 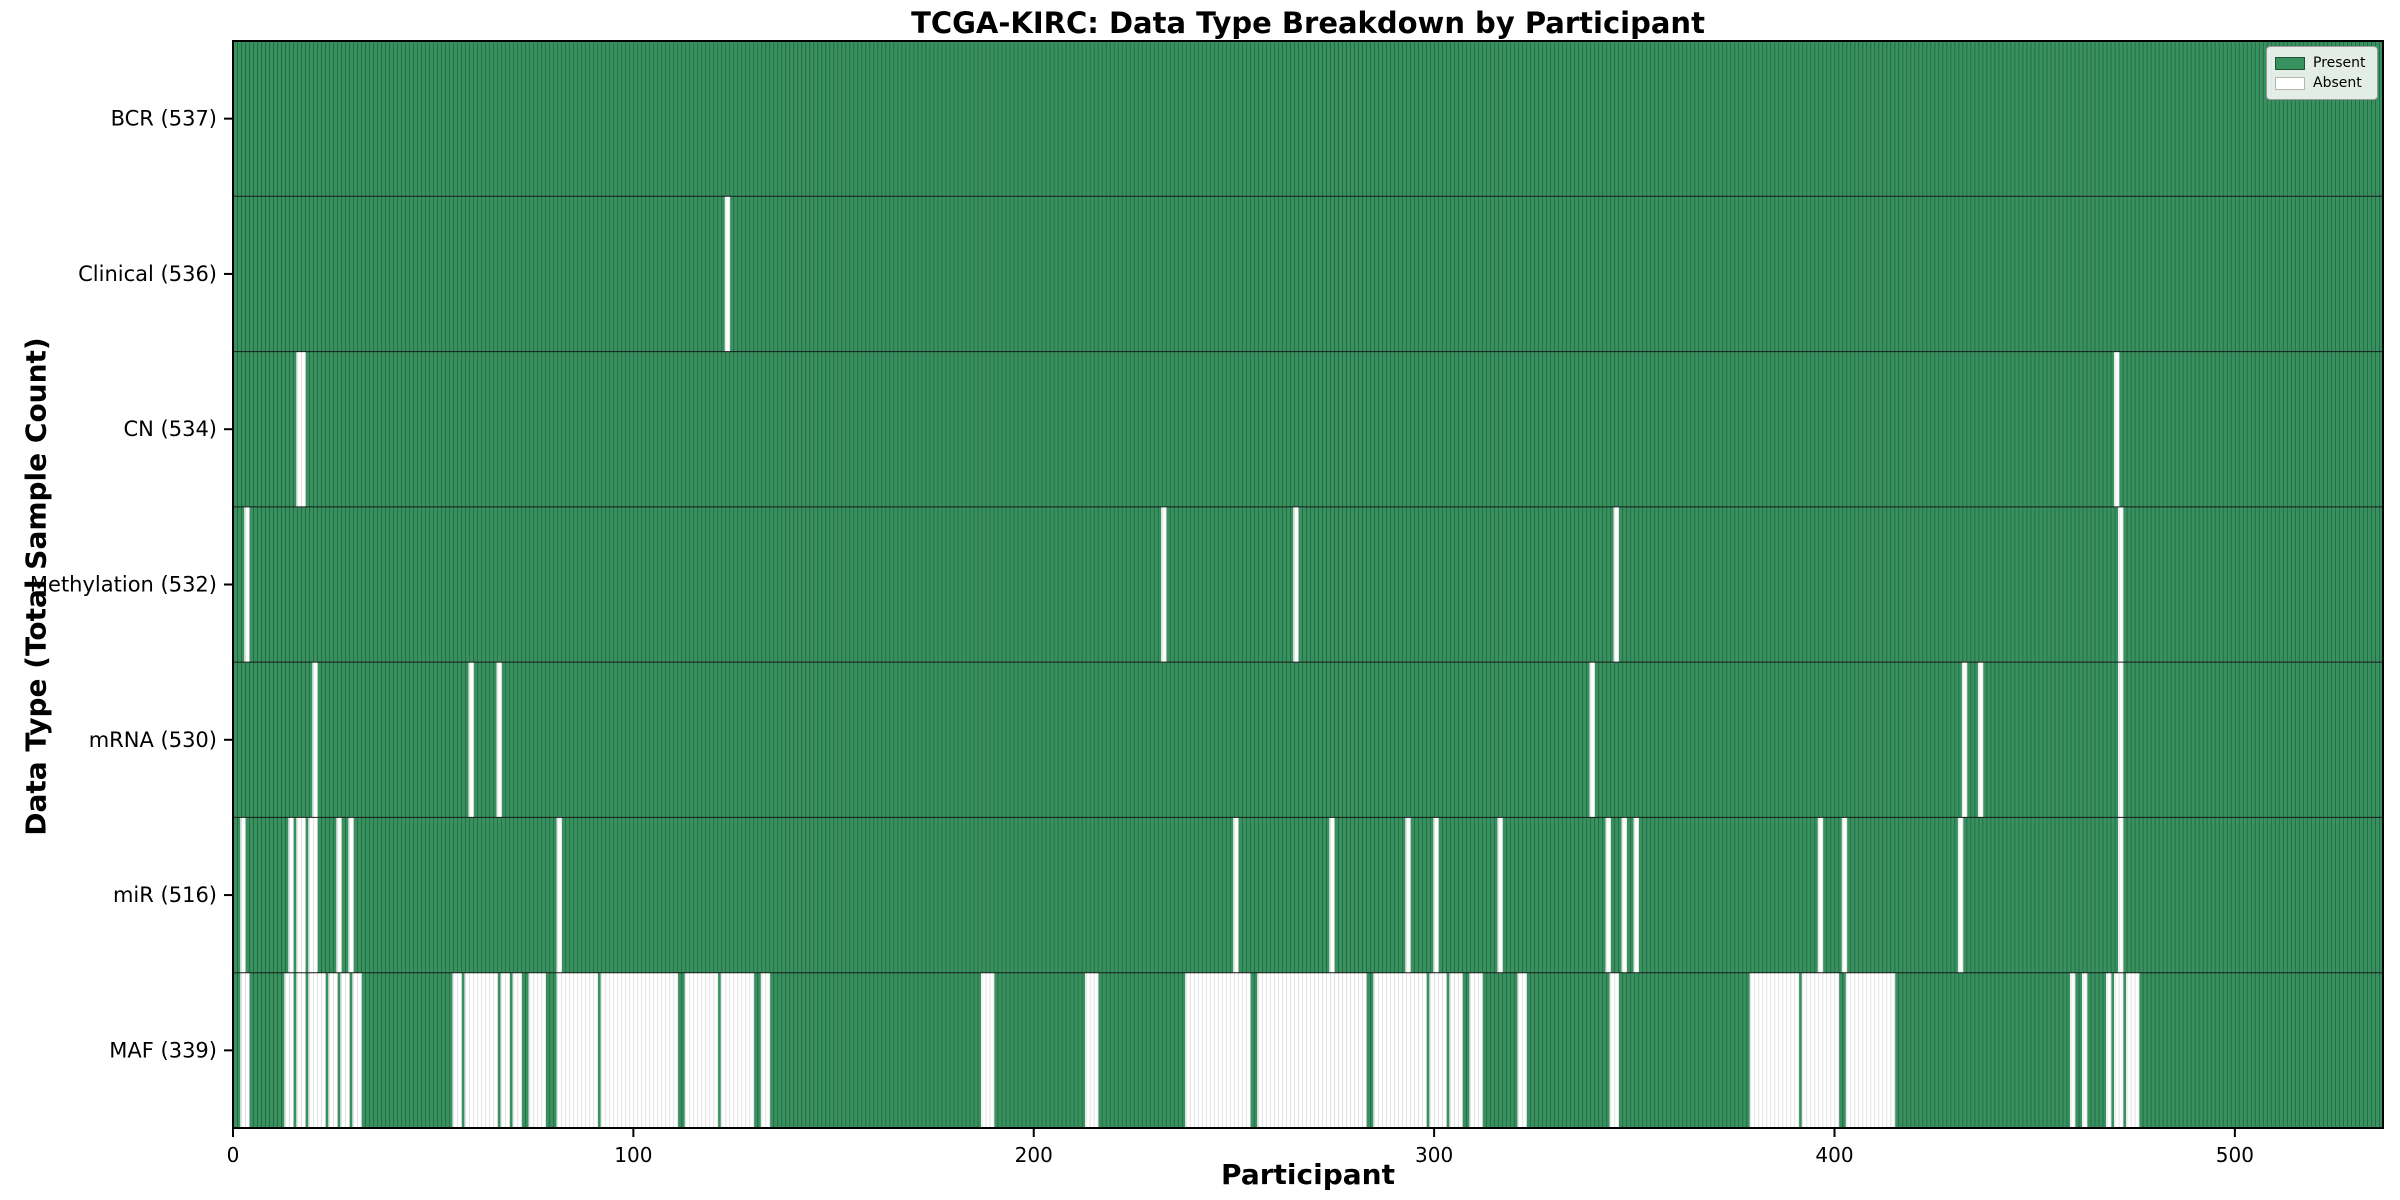 I want to click on y-category-label-Methylation: Methylation (532), so click(x=123, y=585).